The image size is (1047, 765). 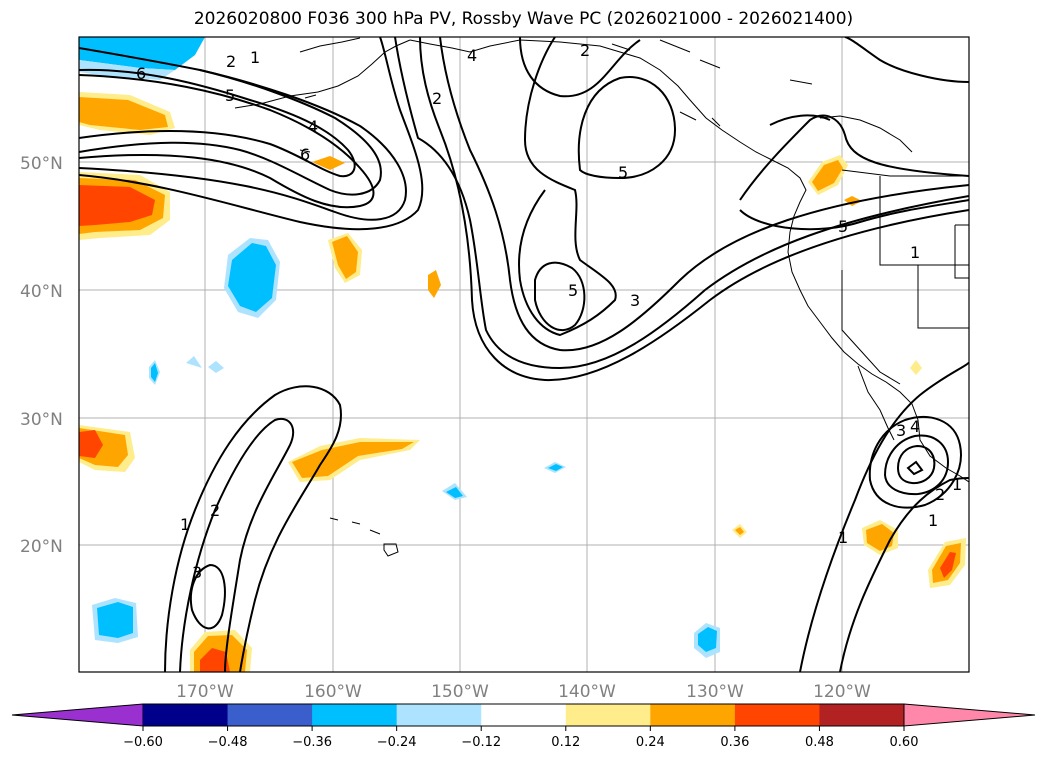 What do you see at coordinates (228, 742) in the screenshot?
I see `colorbar-tick-label: −0.48` at bounding box center [228, 742].